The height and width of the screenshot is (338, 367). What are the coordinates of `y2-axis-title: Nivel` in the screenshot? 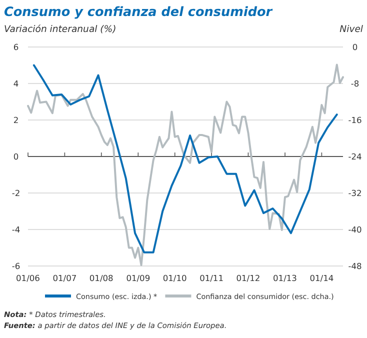 It's located at (352, 29).